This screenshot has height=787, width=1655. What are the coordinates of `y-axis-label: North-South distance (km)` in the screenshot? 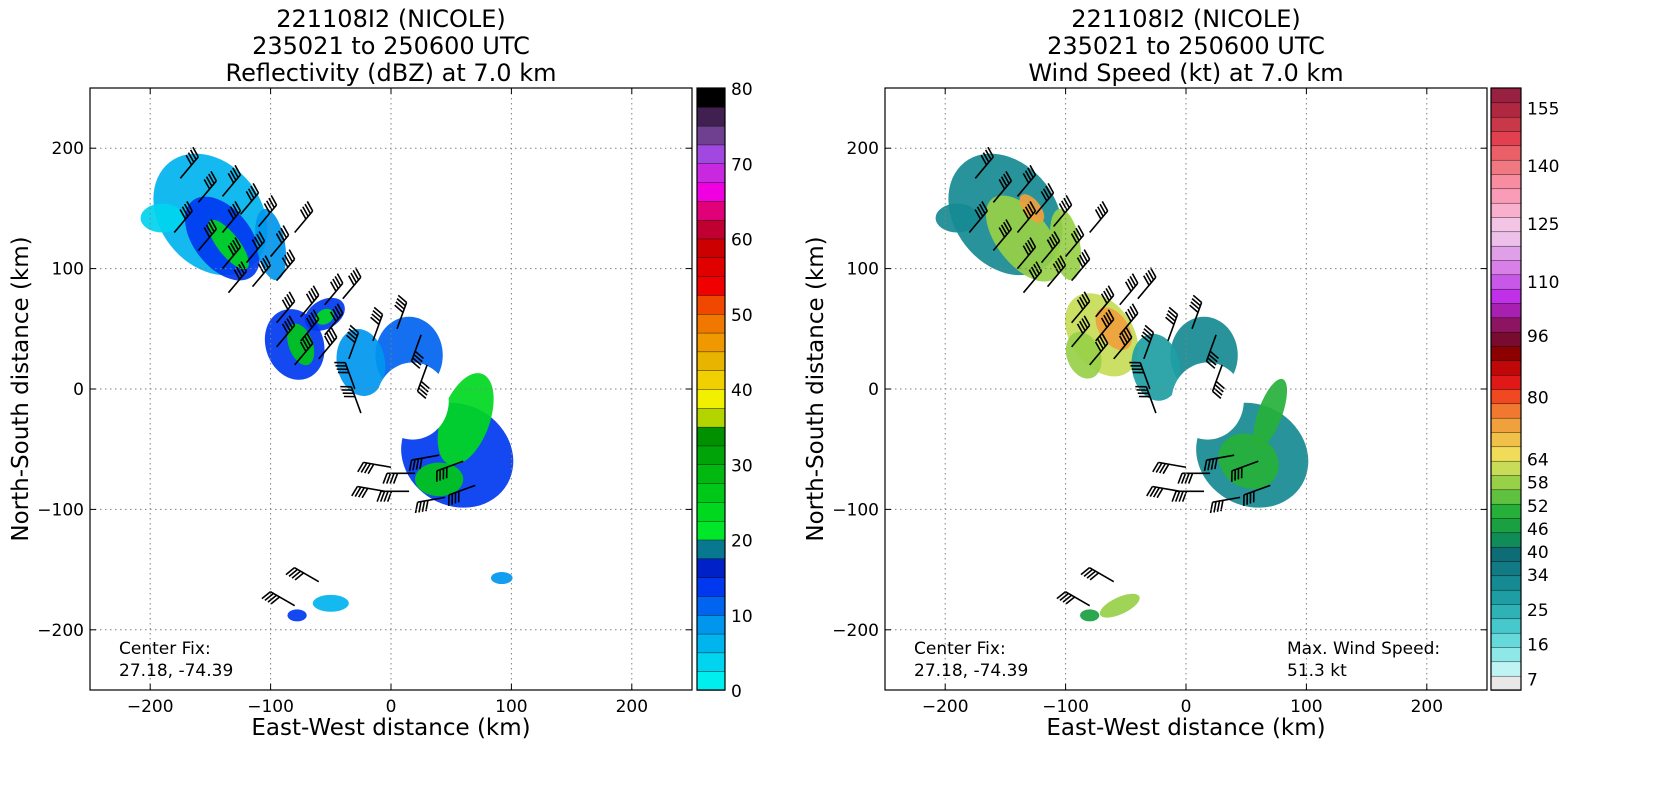 It's located at (816, 388).